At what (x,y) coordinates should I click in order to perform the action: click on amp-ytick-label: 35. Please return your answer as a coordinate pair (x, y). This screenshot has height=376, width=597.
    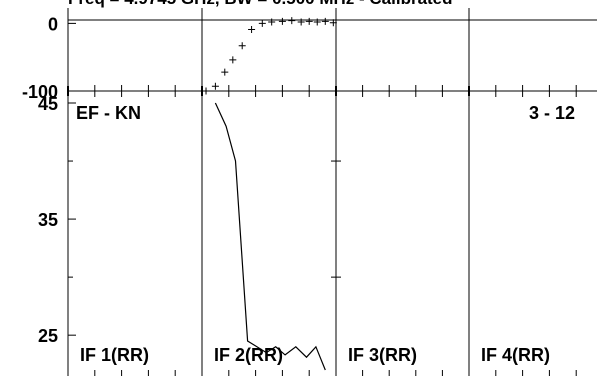
    Looking at the image, I should click on (48, 220).